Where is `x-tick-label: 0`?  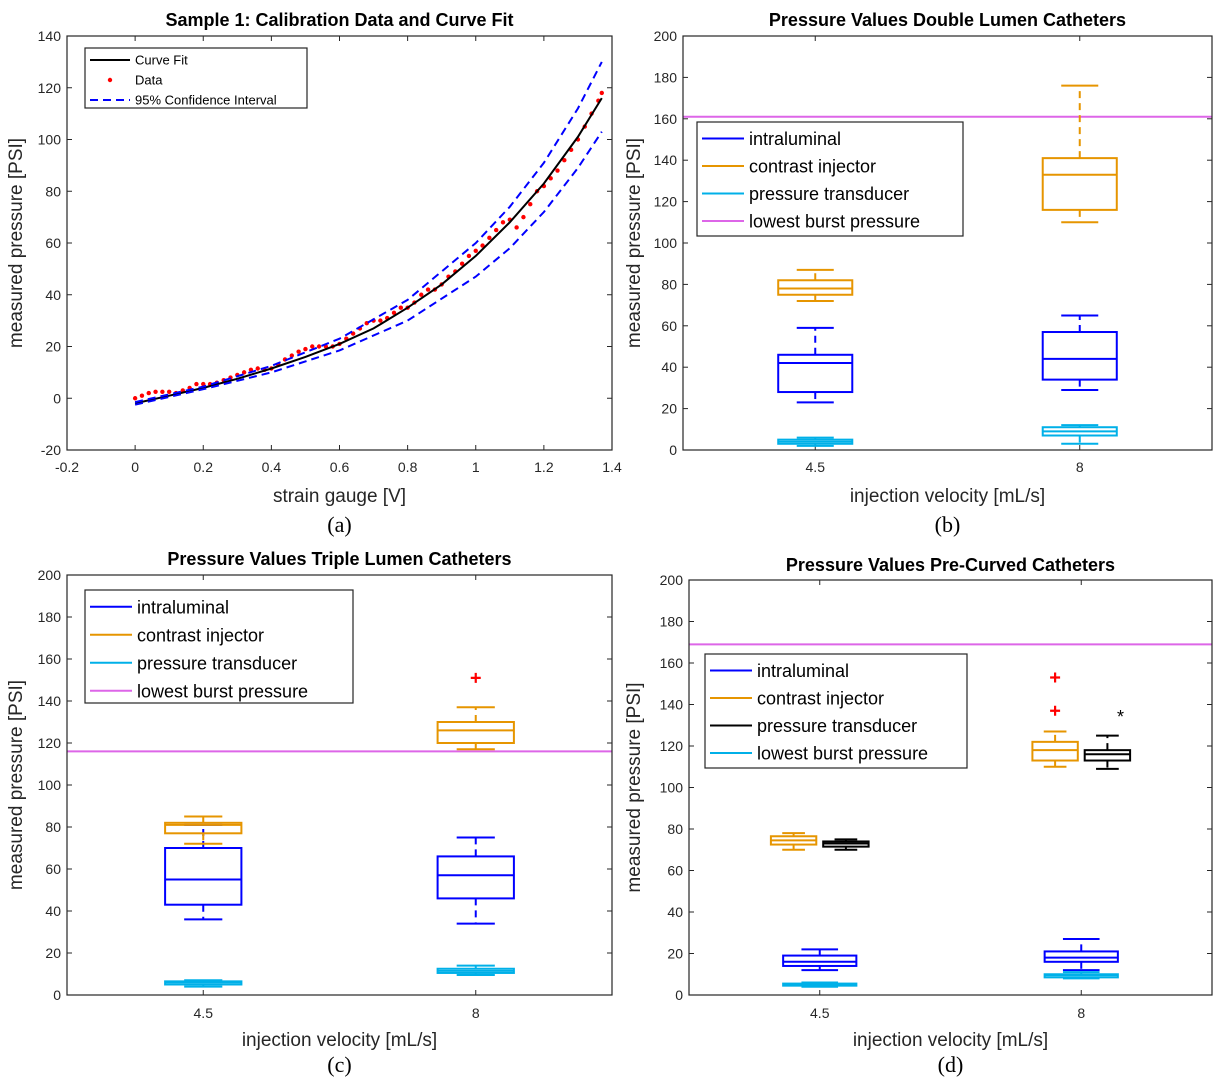
x-tick-label: 0 is located at coordinates (135, 467).